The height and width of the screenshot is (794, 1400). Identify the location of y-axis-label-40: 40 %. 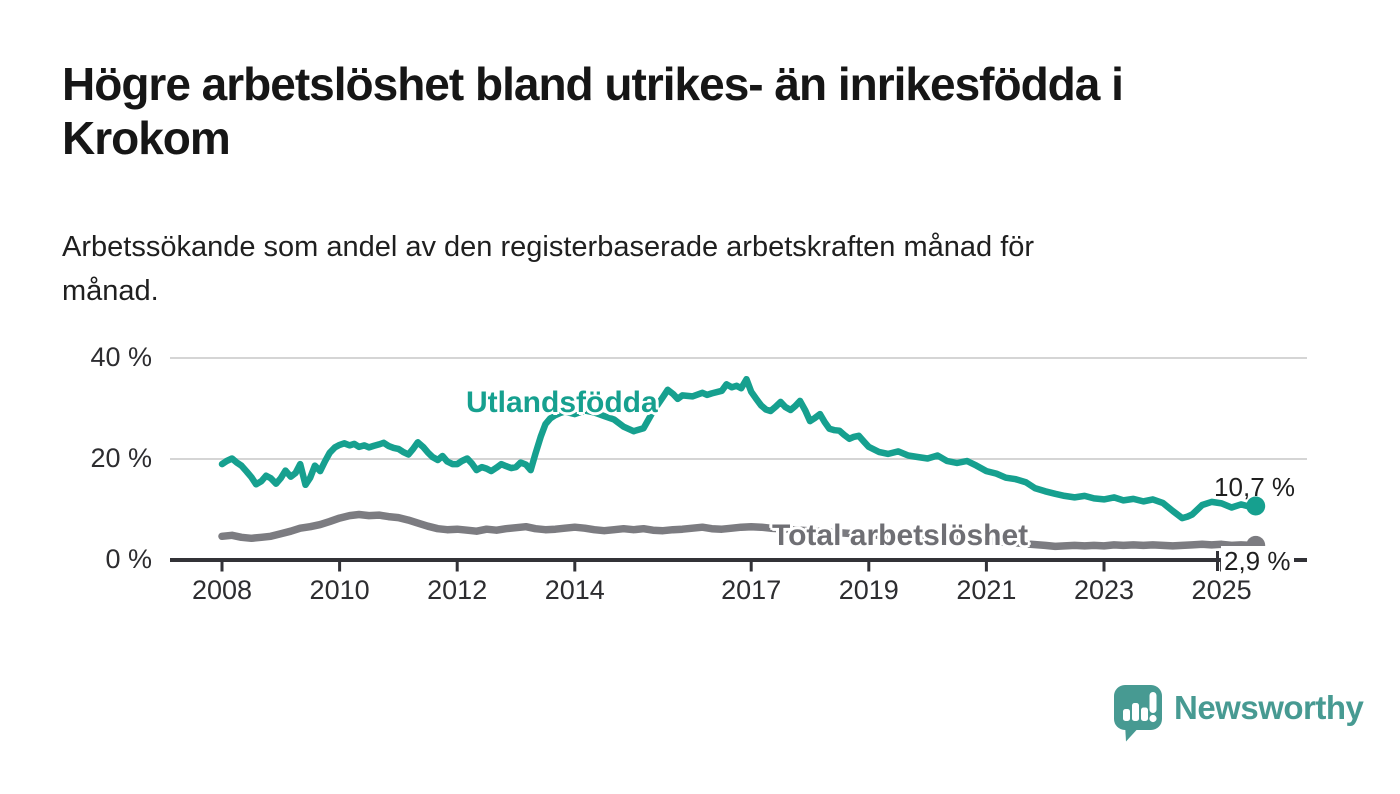
(121, 357).